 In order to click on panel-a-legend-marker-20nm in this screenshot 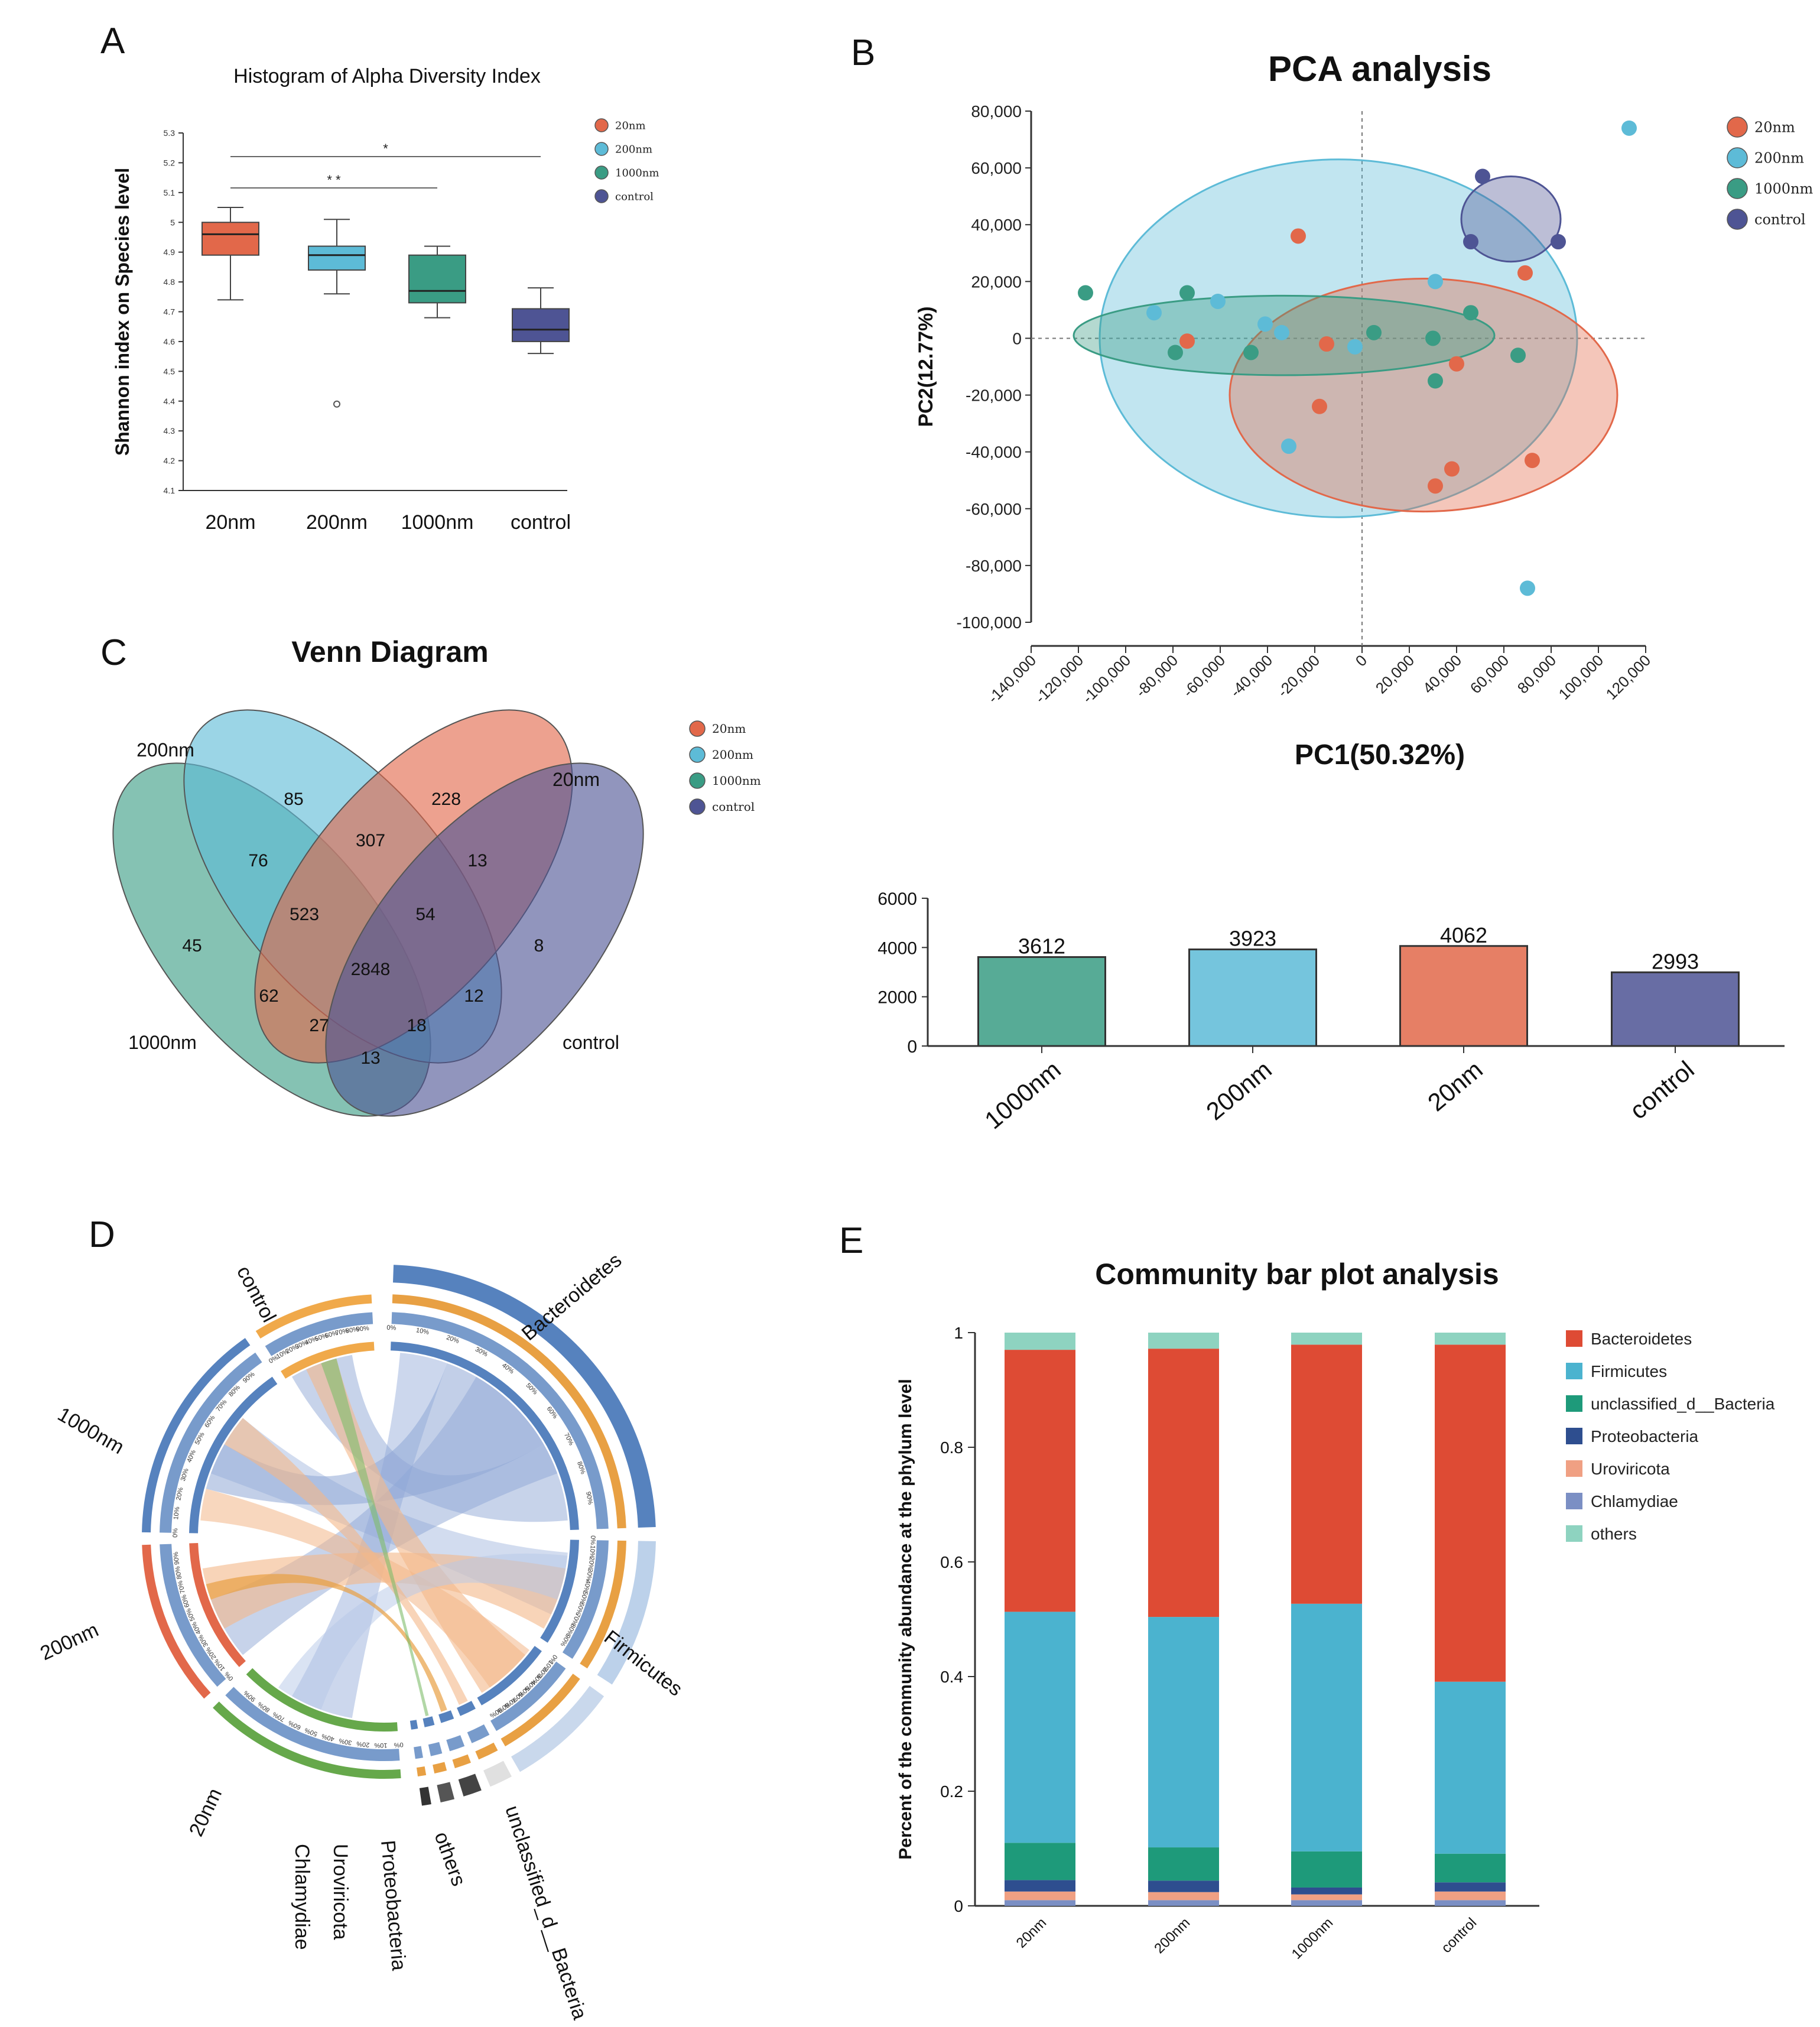, I will do `click(601, 125)`.